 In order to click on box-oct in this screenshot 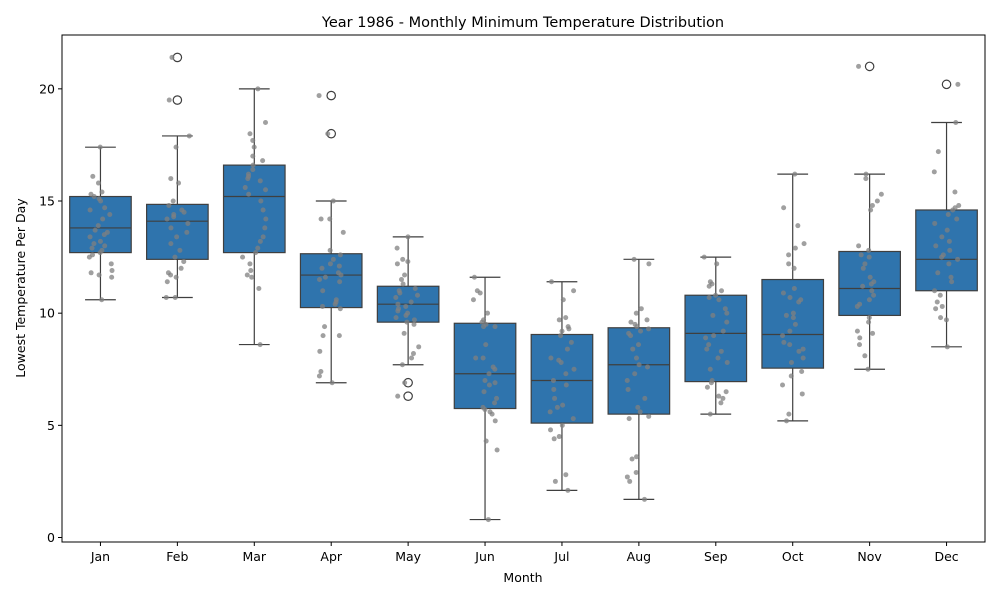, I will do `click(793, 297)`.